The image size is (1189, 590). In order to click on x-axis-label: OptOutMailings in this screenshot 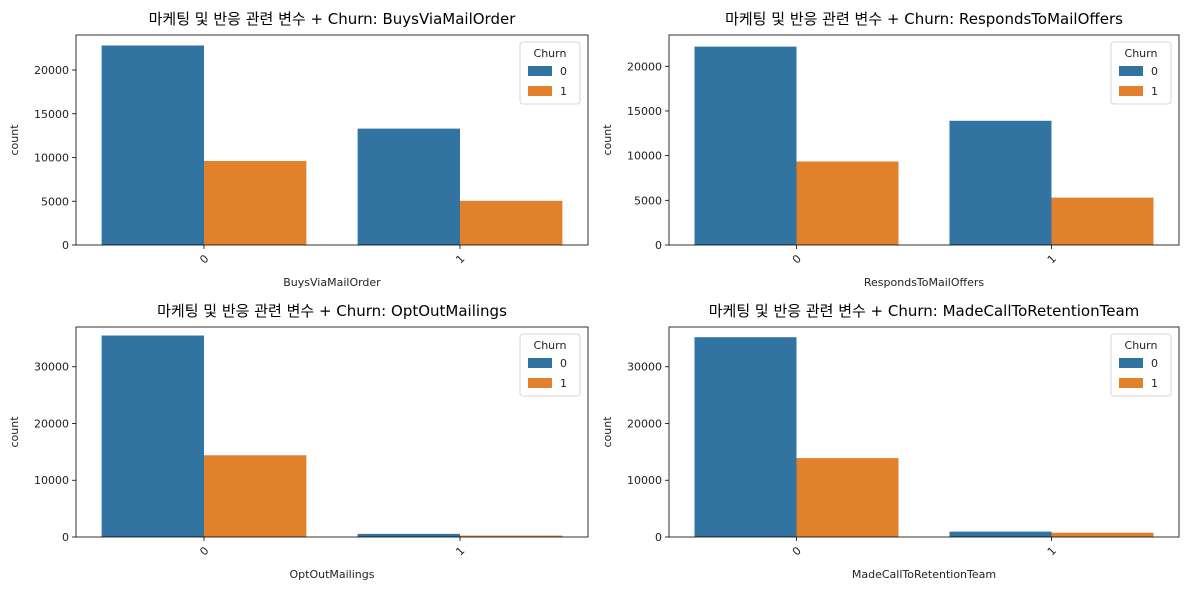, I will do `click(332, 574)`.